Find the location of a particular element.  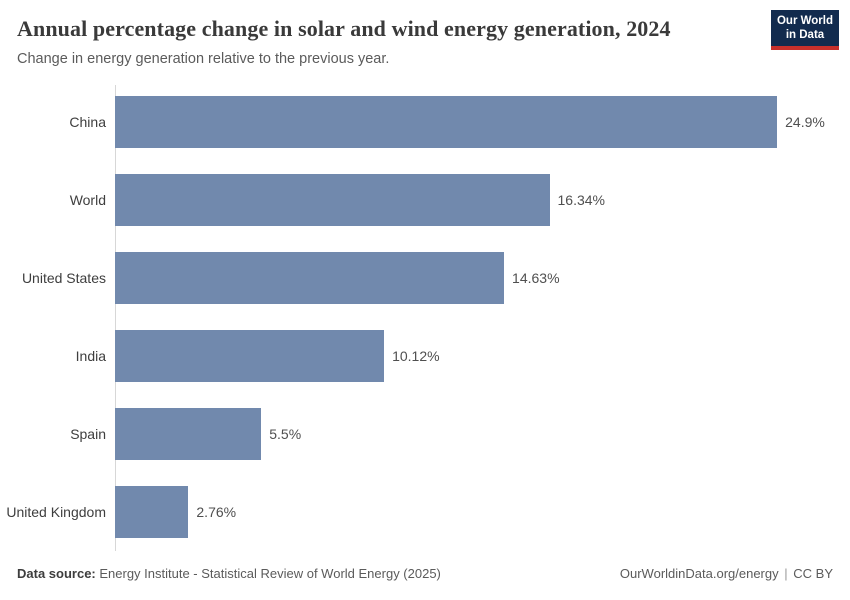

value-label: 5.5% is located at coordinates (285, 434).